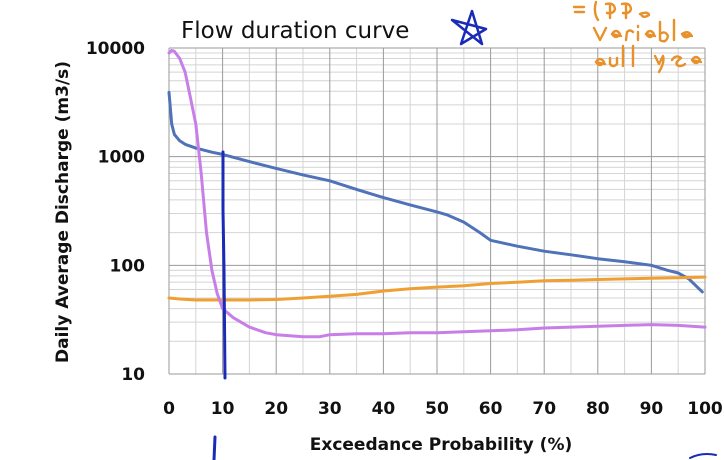  I want to click on y-tick-label: 1000, so click(121, 158).